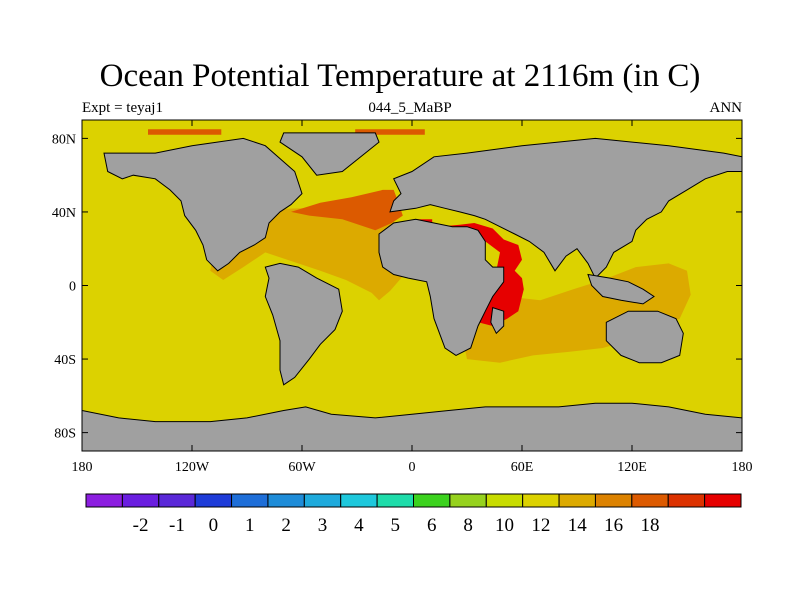  Describe the element at coordinates (192, 467) in the screenshot. I see `x-tick-label: 120W` at that location.